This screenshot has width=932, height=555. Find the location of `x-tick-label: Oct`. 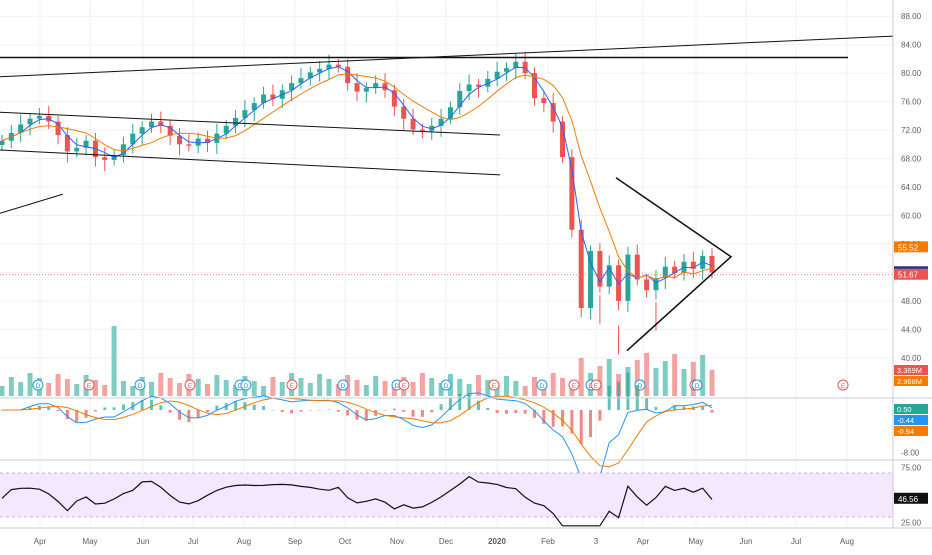

x-tick-label: Oct is located at coordinates (345, 541).